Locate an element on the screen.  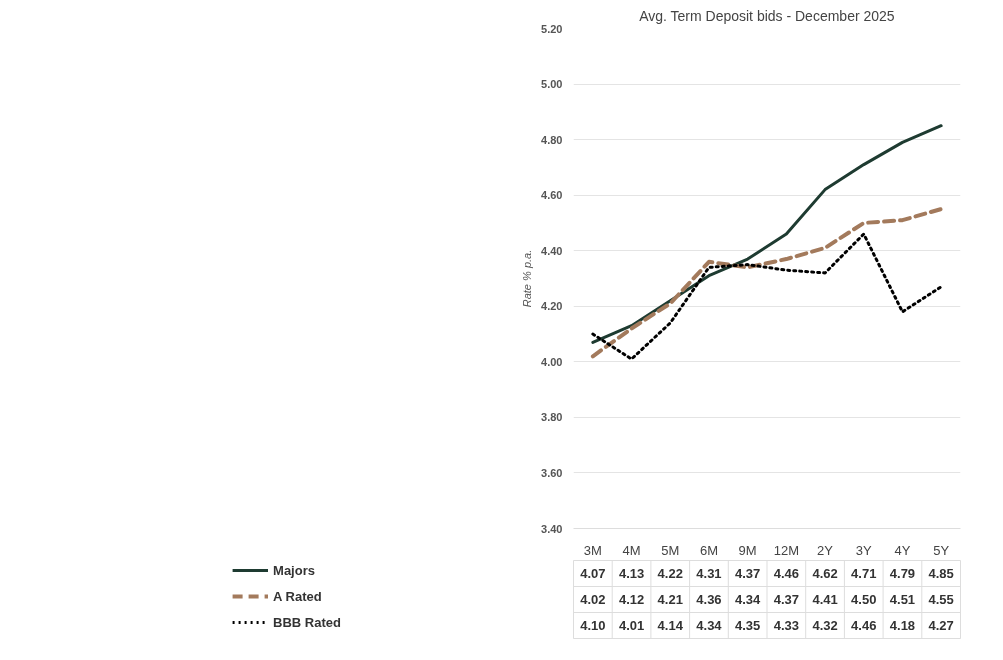
data-label: 4.10 is located at coordinates (593, 625).